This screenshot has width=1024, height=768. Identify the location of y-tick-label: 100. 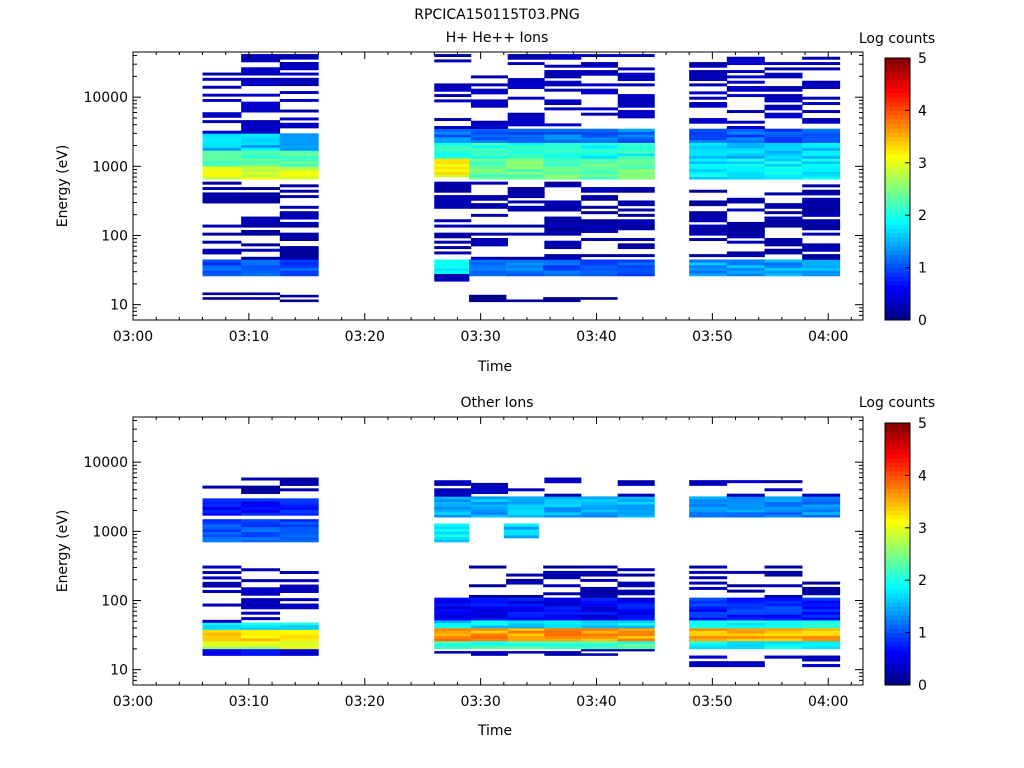
(114, 236).